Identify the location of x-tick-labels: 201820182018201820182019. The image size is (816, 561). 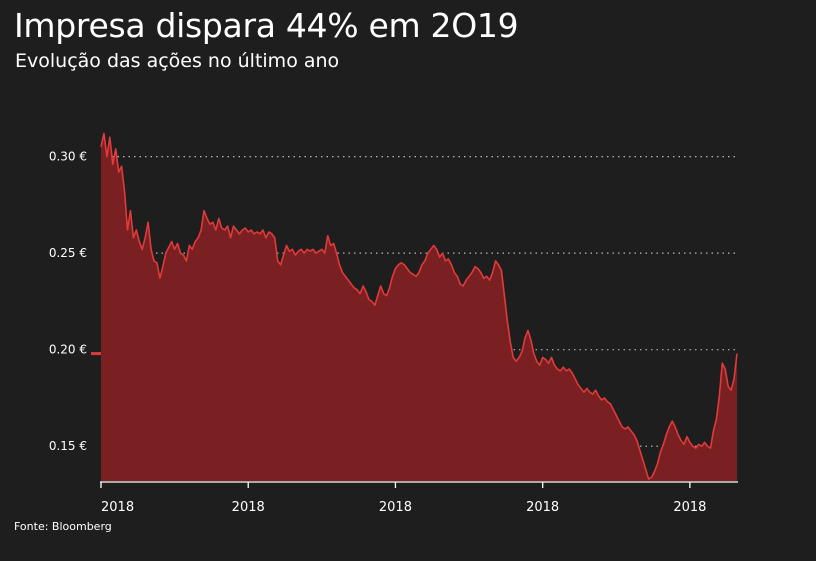
(403, 507).